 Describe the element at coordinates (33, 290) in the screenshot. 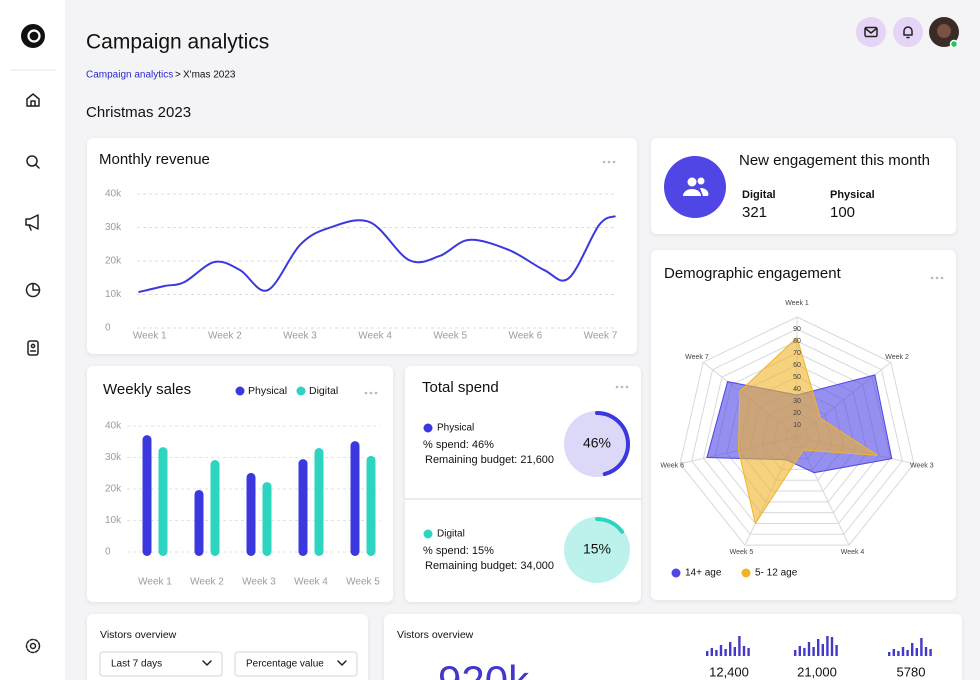

I see `report-icon` at that location.